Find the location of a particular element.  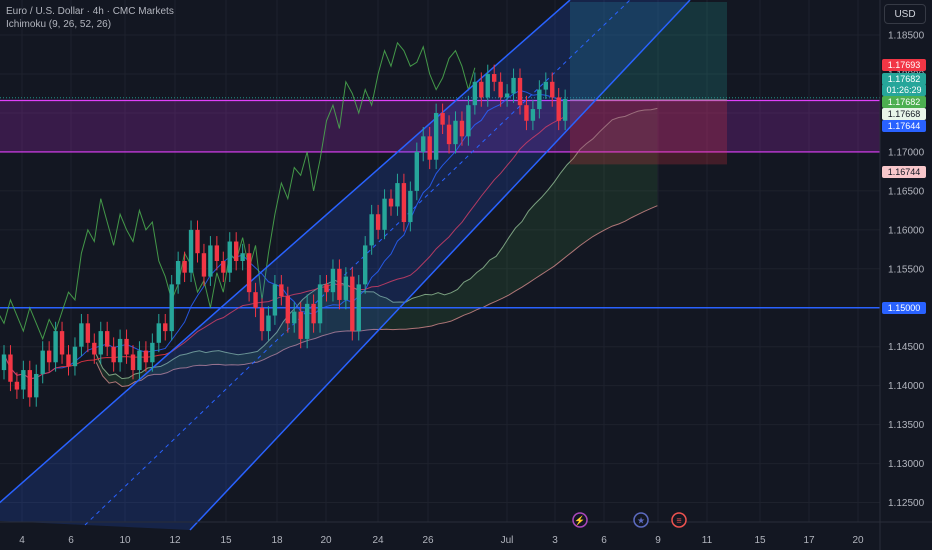

currency-button: USD is located at coordinates (905, 14).